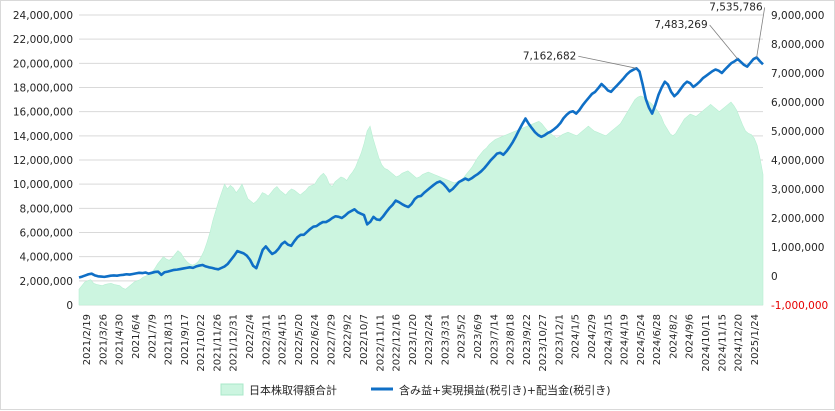 The width and height of the screenshot is (835, 411). What do you see at coordinates (43, 137) in the screenshot?
I see `left-tick-label: 14,000,000` at bounding box center [43, 137].